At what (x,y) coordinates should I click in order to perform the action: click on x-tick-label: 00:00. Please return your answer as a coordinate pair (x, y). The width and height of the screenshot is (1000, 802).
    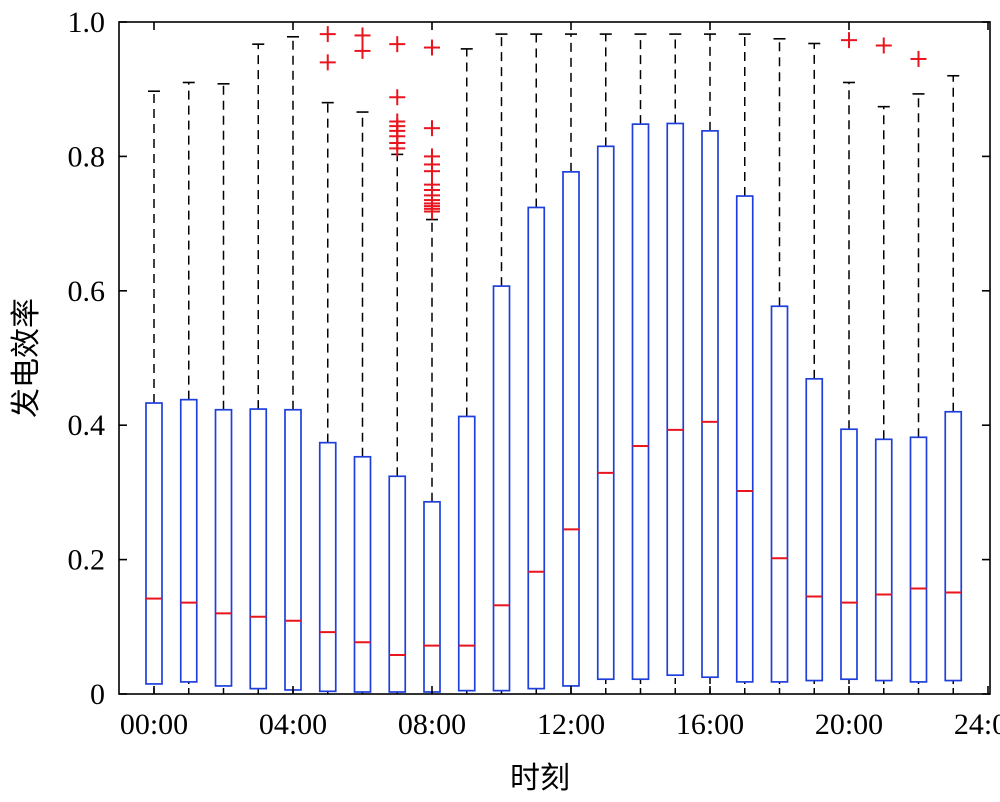
    Looking at the image, I should click on (154, 724).